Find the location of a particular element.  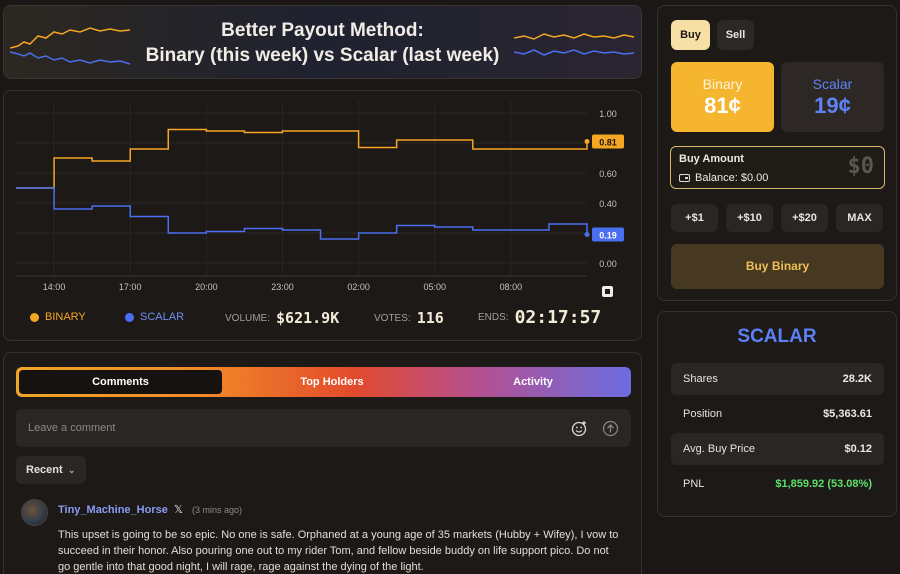

banner-sparkline-right is located at coordinates (574, 44).